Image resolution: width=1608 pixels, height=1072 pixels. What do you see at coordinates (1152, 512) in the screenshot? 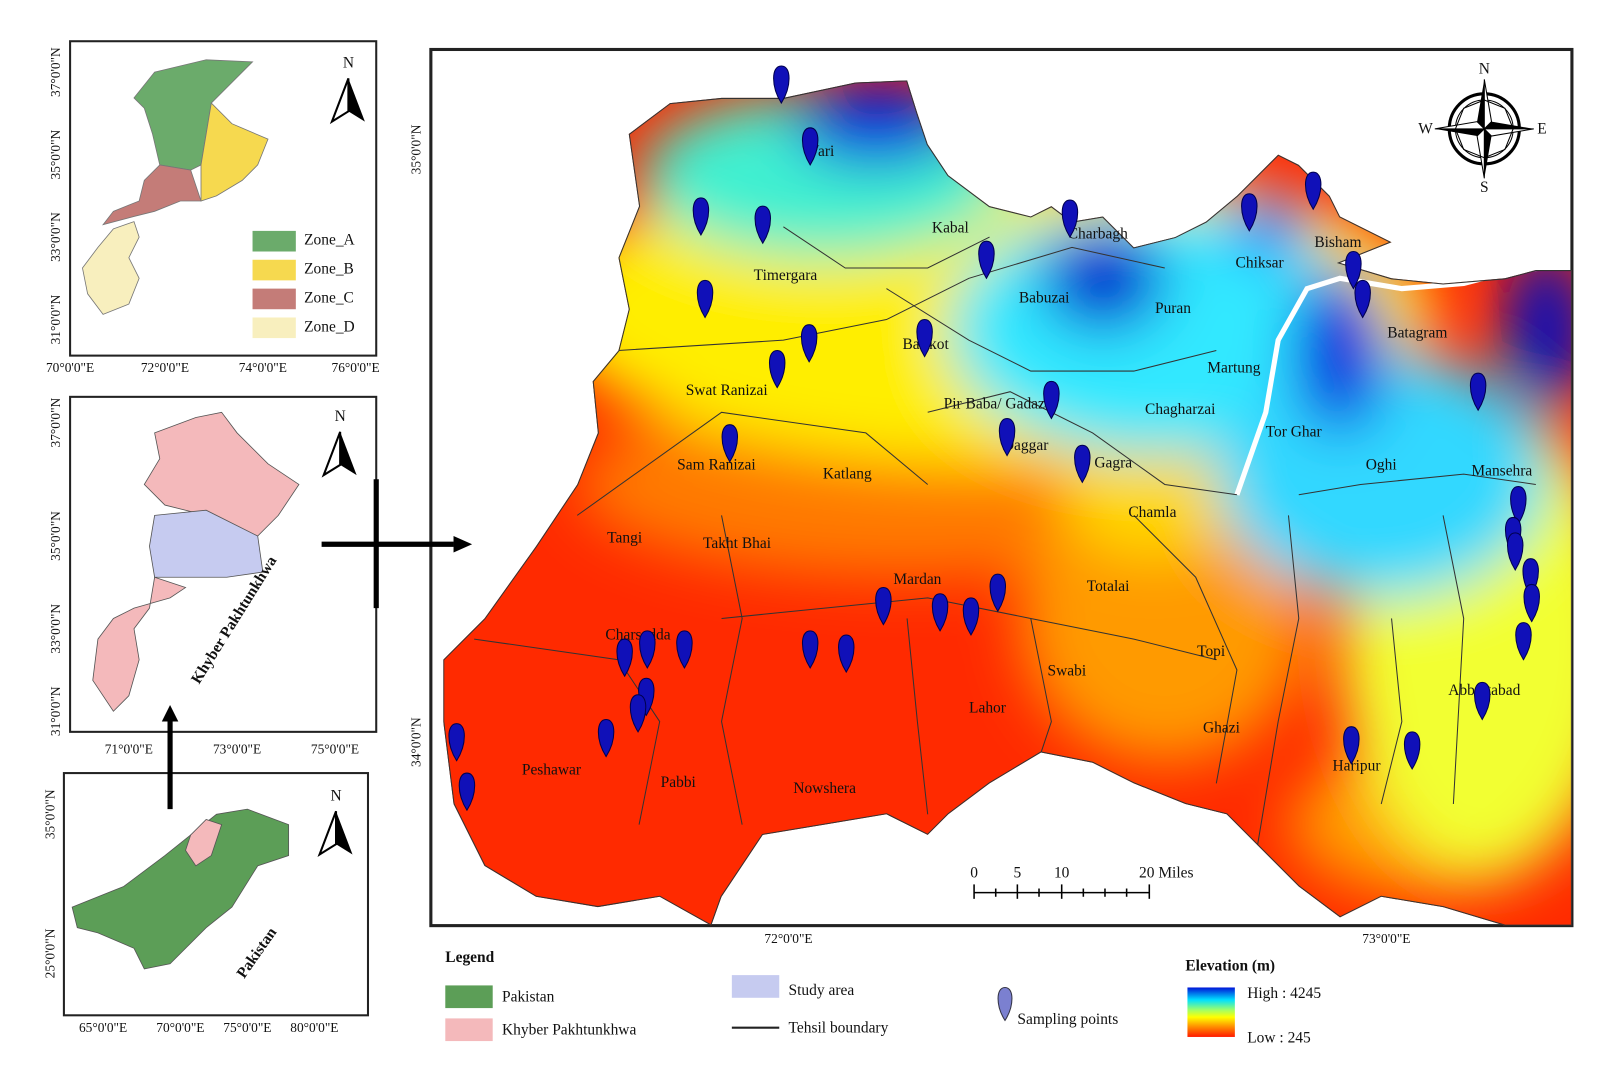
I see `place-label: Chamla` at bounding box center [1152, 512].